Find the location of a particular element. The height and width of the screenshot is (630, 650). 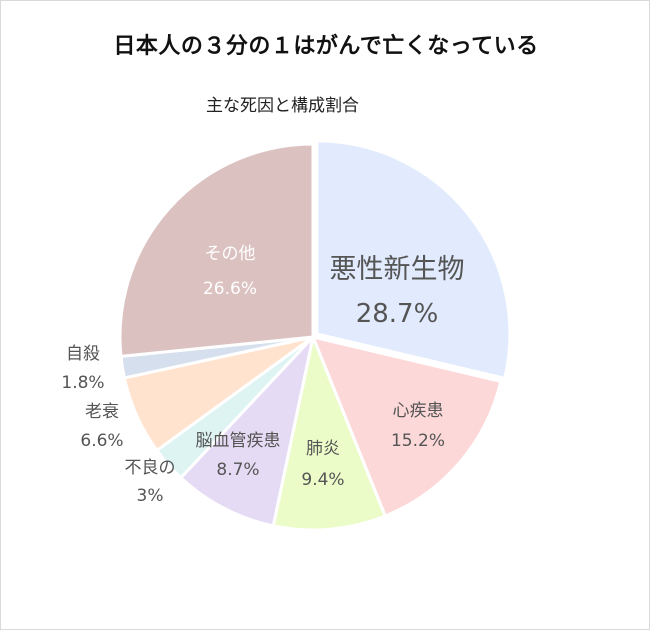

slice-label: その他 is located at coordinates (230, 254).